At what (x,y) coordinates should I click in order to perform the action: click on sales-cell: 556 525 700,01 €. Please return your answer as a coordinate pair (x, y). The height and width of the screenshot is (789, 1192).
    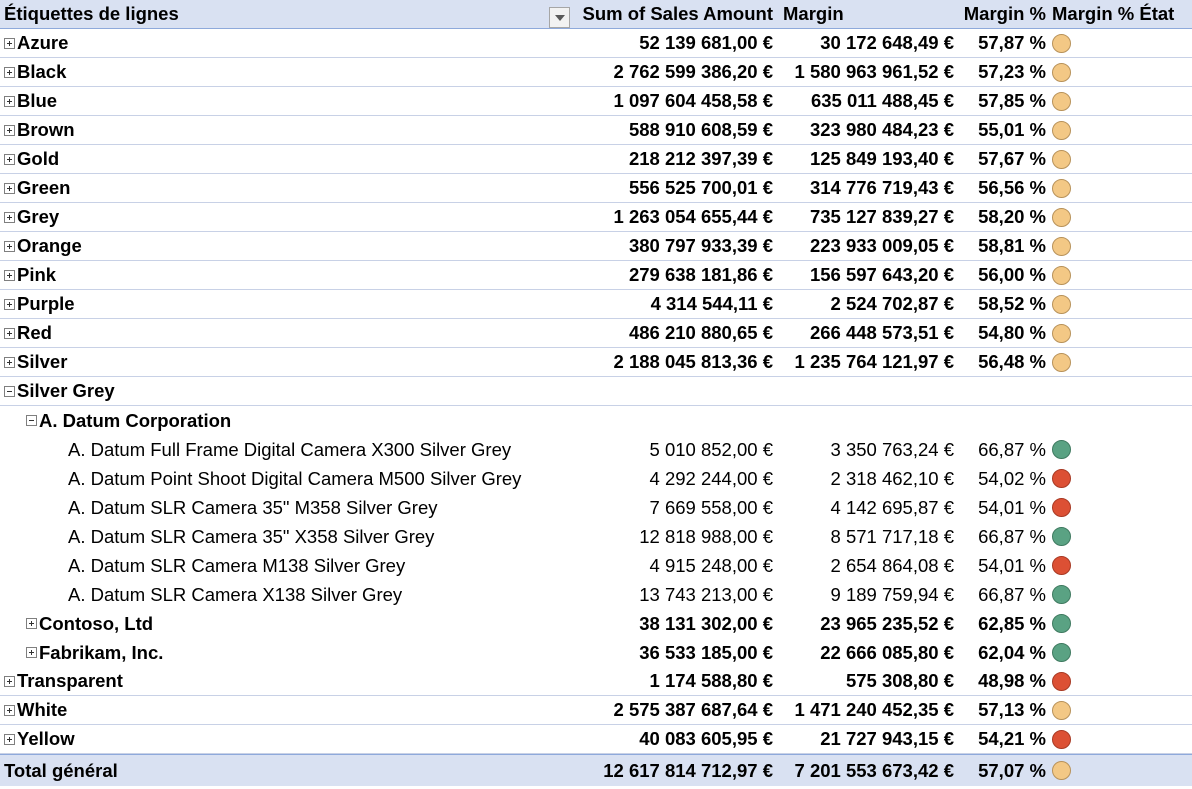
    Looking at the image, I should click on (700, 187).